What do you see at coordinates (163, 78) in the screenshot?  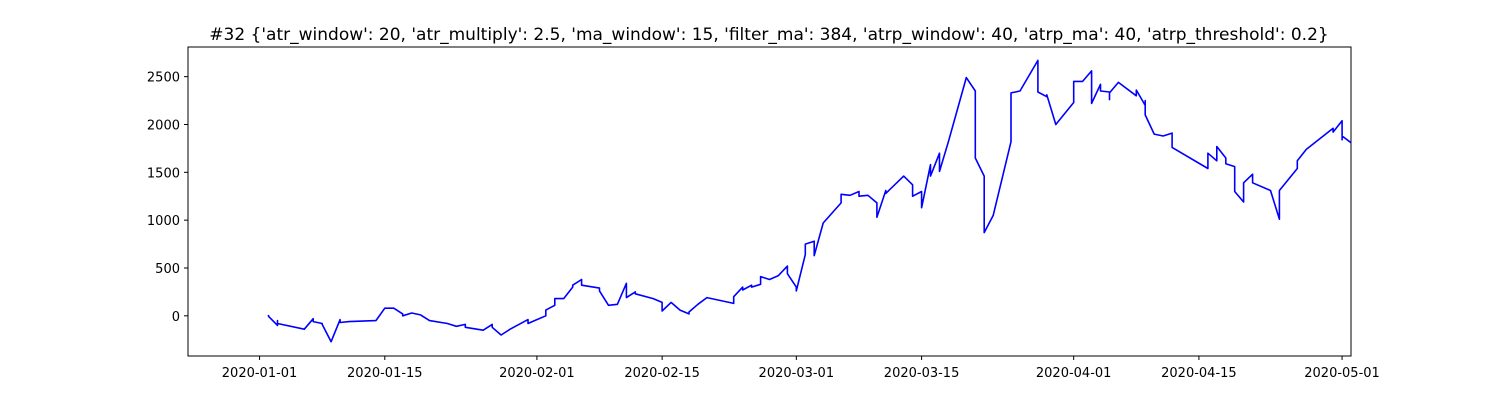 I see `y-tick-label: 2500` at bounding box center [163, 78].